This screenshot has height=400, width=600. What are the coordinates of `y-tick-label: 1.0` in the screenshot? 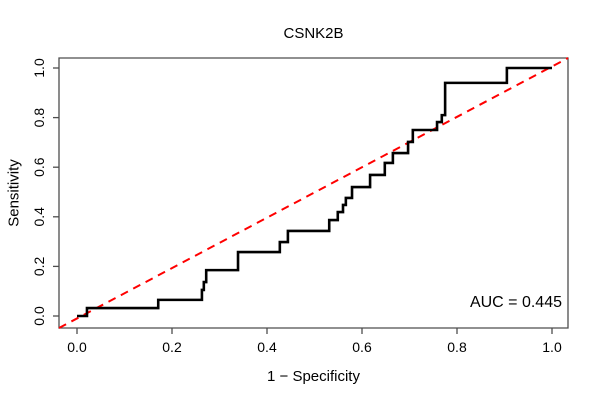 It's located at (39, 68).